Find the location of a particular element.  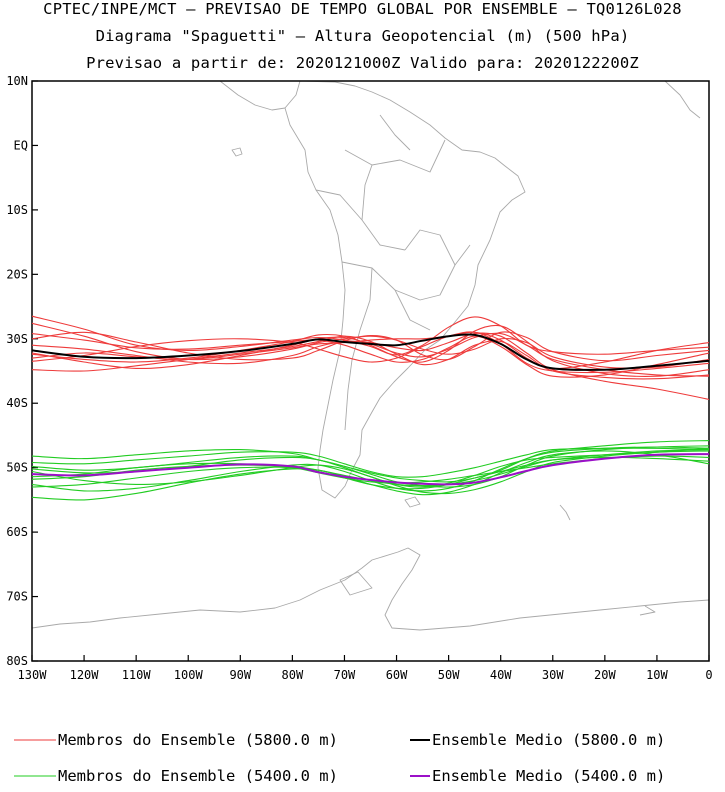

y-tick-label: 20S is located at coordinates (17, 274).